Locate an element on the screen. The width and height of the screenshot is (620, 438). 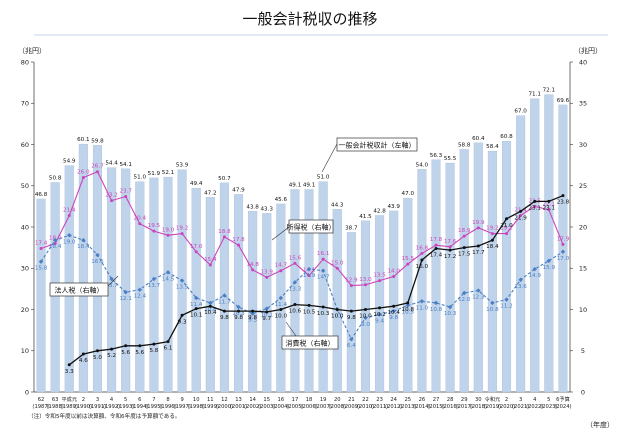
income-tax-value-label: 23.7 is located at coordinates (125, 191).